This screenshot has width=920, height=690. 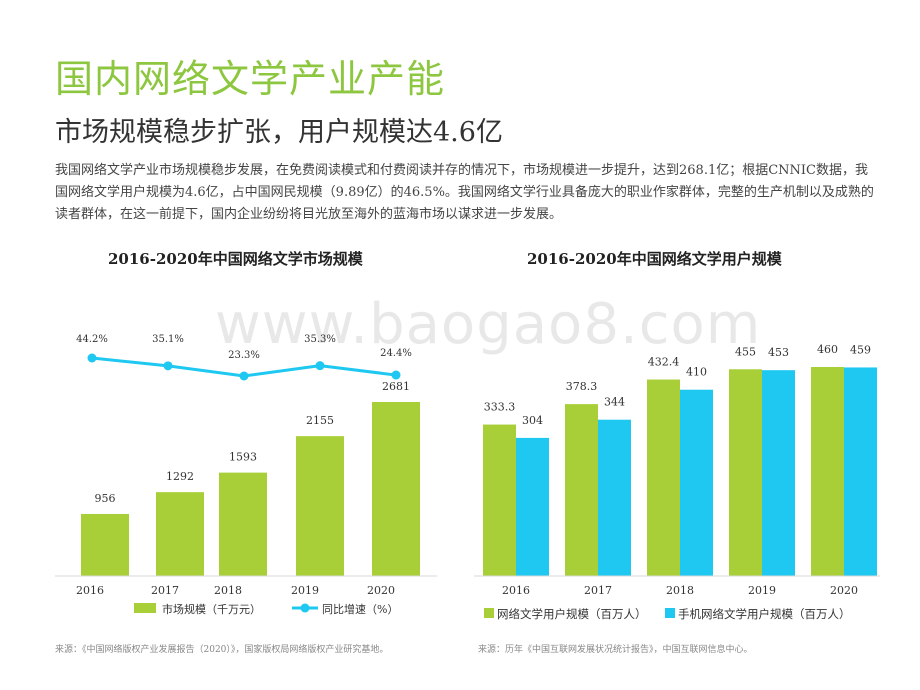 What do you see at coordinates (615, 650) in the screenshot?
I see `right-source-note: 来源：历年《中国互联网发展状况统计报告》，中国互联网信息中心。` at bounding box center [615, 650].